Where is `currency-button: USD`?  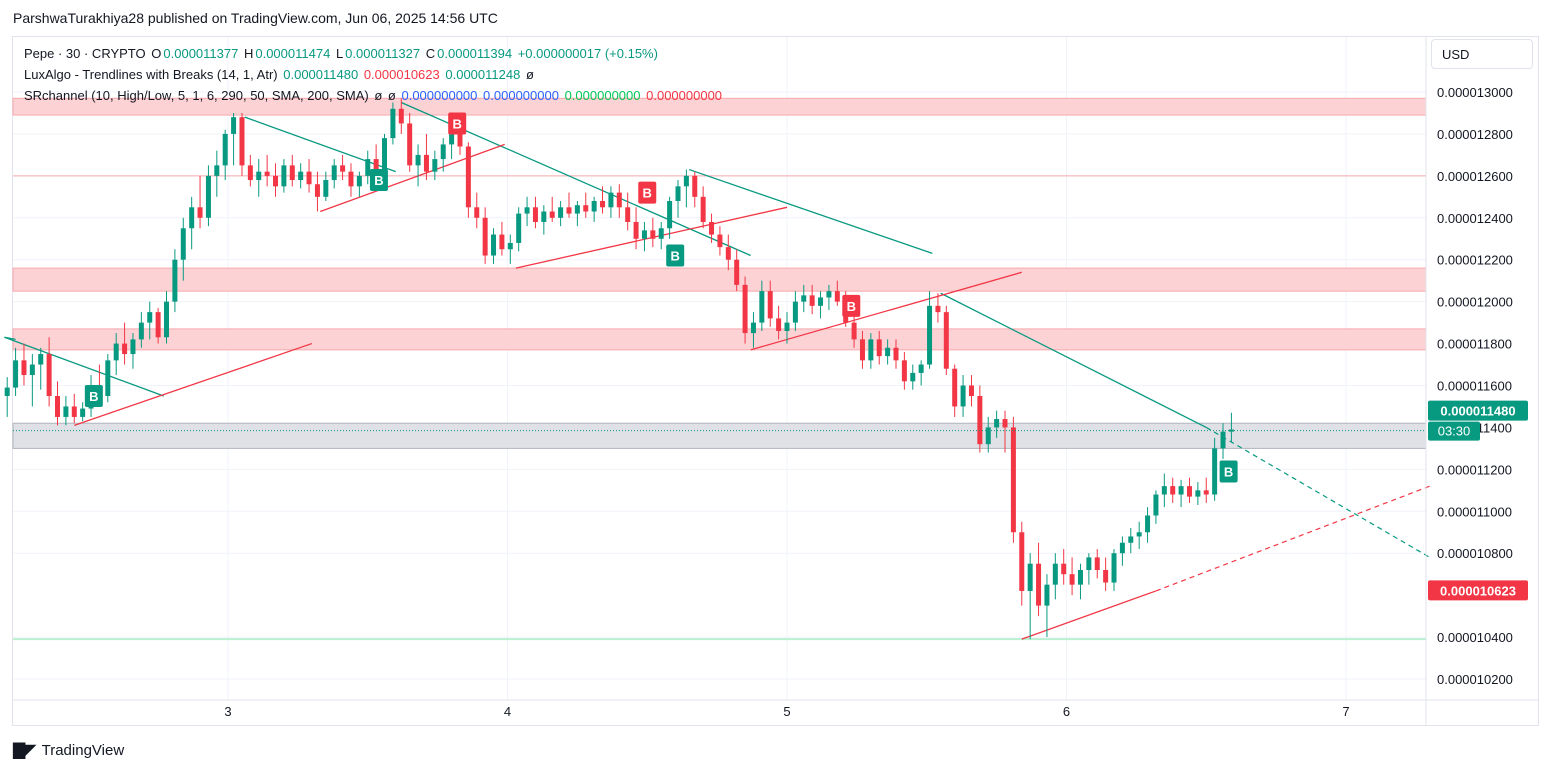
currency-button: USD is located at coordinates (1482, 54).